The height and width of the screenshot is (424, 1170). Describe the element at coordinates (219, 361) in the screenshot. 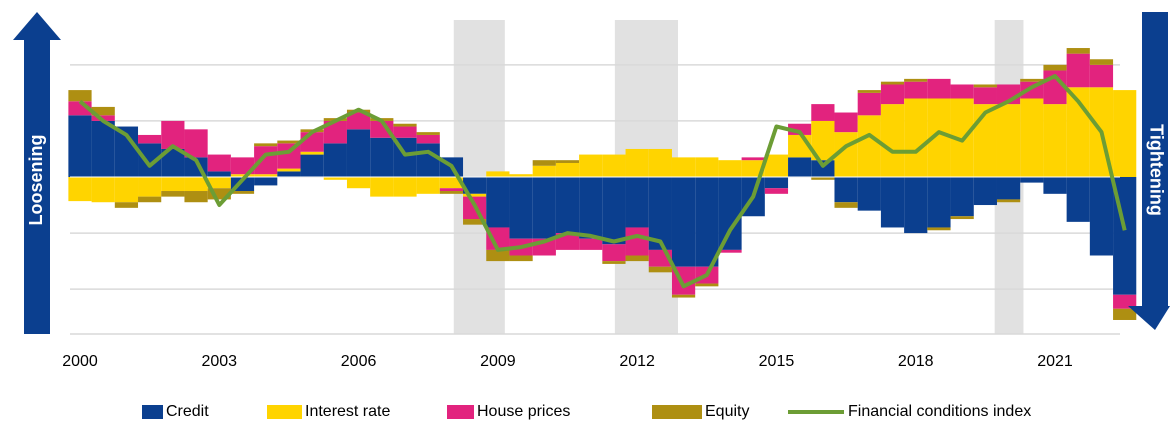

I see `x-tick-label: 2003` at that location.